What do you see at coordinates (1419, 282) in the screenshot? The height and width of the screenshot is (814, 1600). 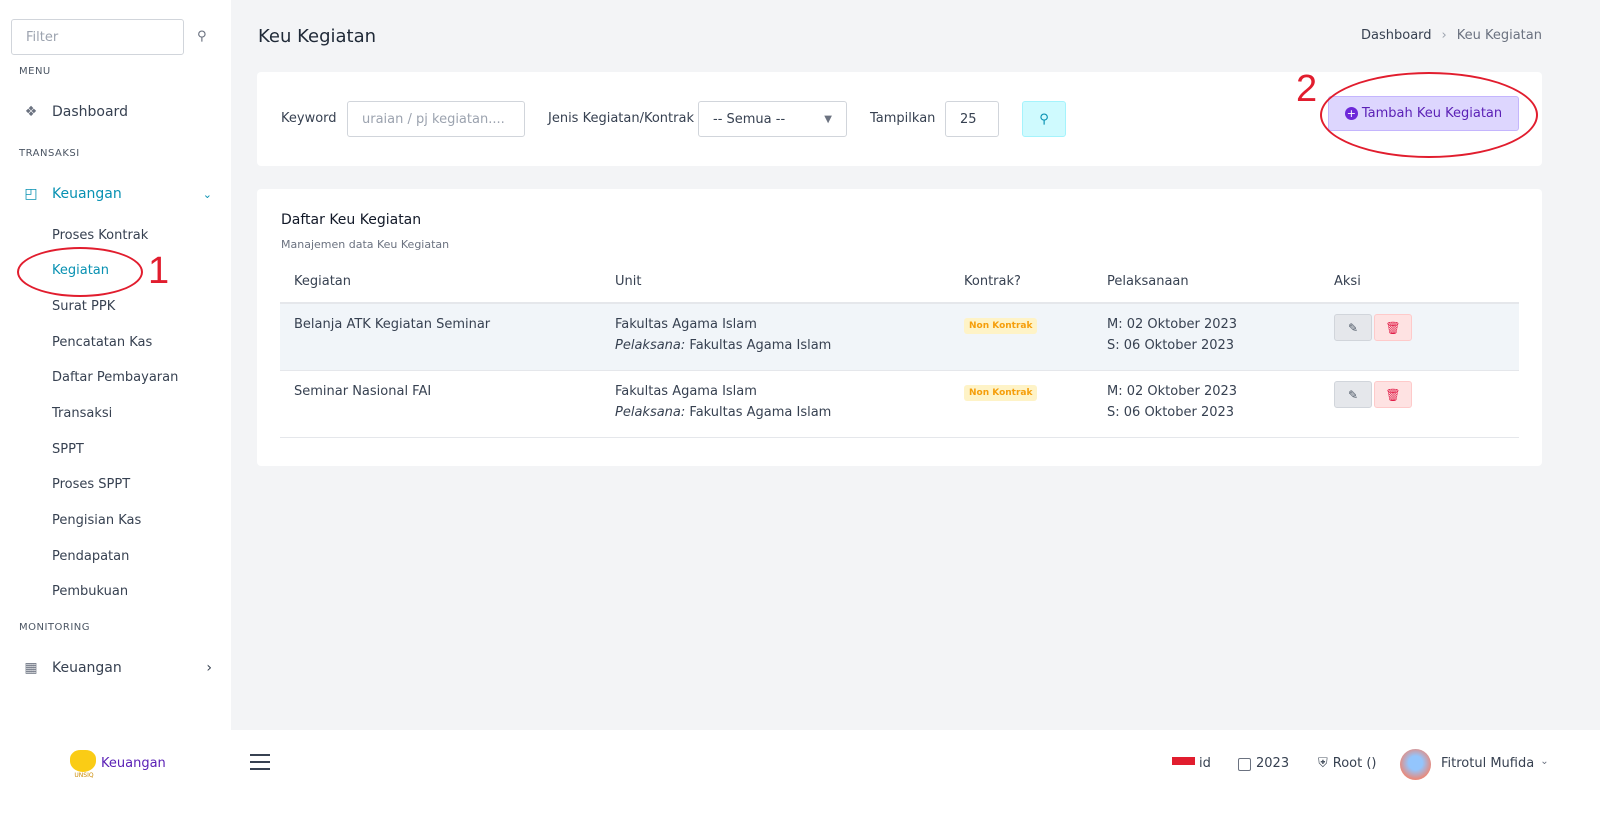 I see `col-aksi: Aksi` at bounding box center [1419, 282].